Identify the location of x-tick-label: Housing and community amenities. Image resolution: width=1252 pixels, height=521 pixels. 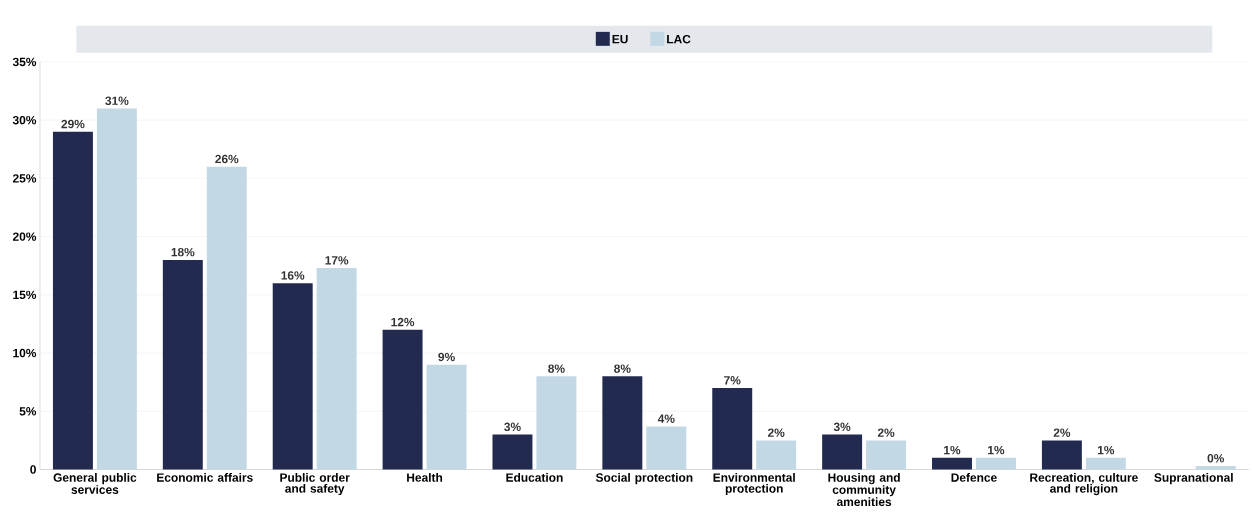
(864, 489).